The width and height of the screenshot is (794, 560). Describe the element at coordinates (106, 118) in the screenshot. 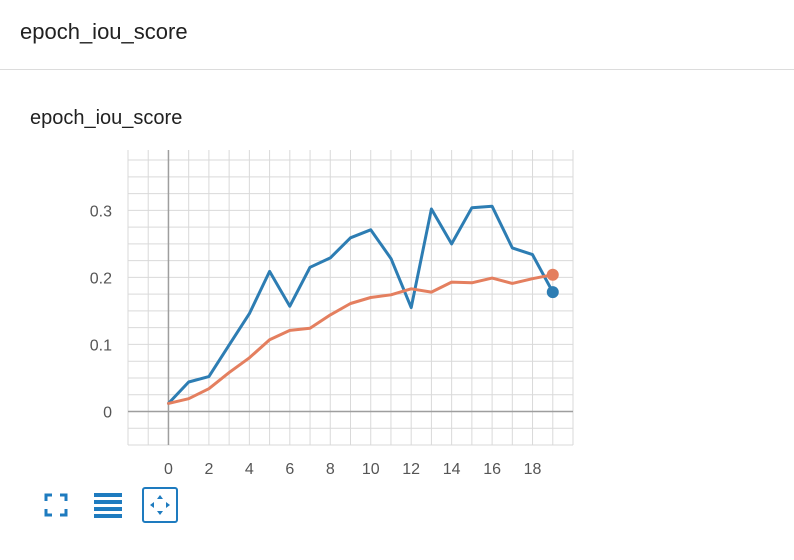

I see `chart-card-title: epoch_iou_score` at that location.